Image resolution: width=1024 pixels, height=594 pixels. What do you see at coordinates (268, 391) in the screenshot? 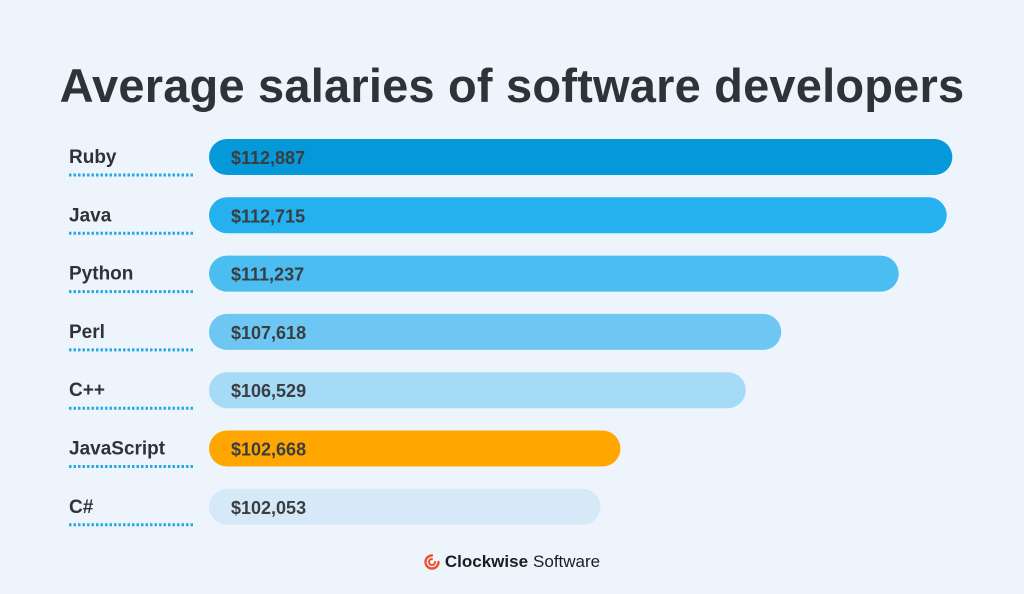
I see `value-label-c++: $106,529` at bounding box center [268, 391].